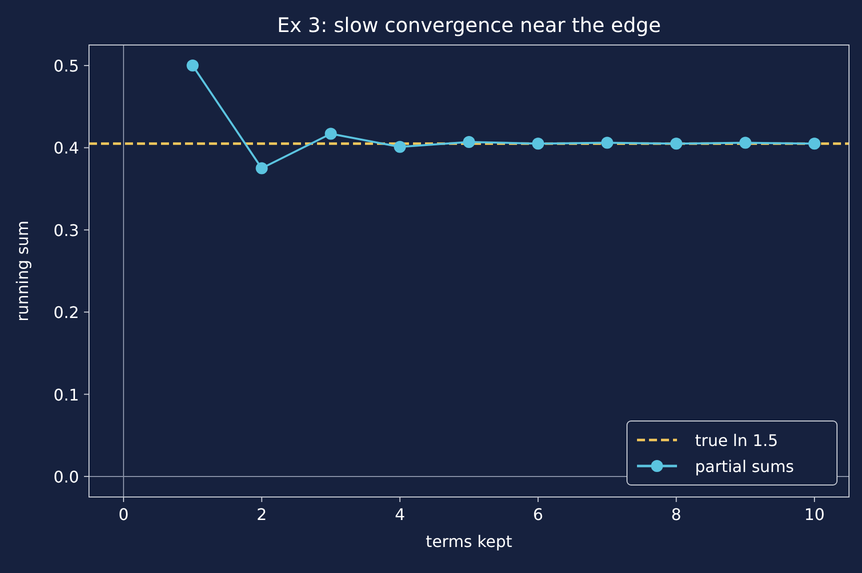 This screenshot has height=573, width=862. I want to click on y-tick-label: 0.3, so click(66, 230).